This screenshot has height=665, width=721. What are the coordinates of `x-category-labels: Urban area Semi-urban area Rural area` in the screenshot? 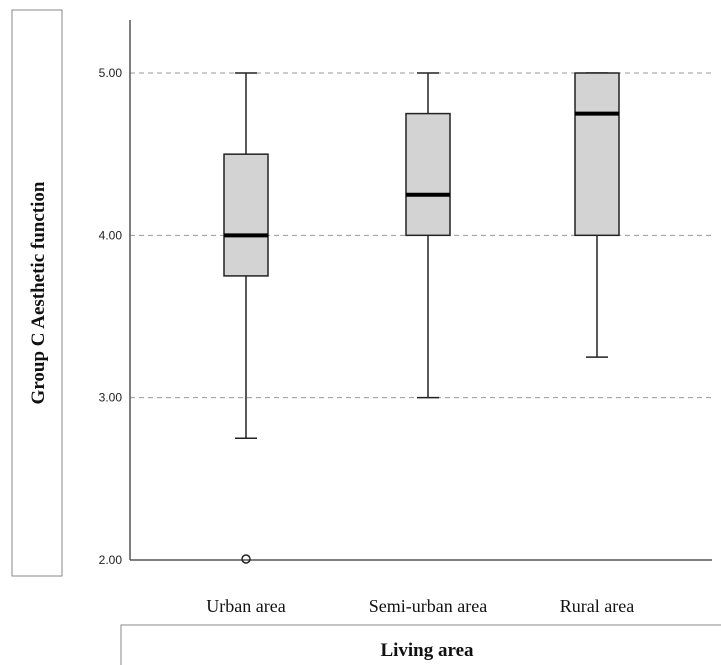 It's located at (420, 606).